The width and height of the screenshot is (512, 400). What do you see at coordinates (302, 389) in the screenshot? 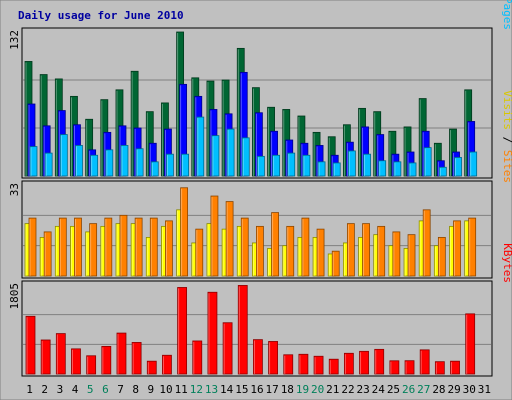
I see `day-label: 19` at bounding box center [302, 389].